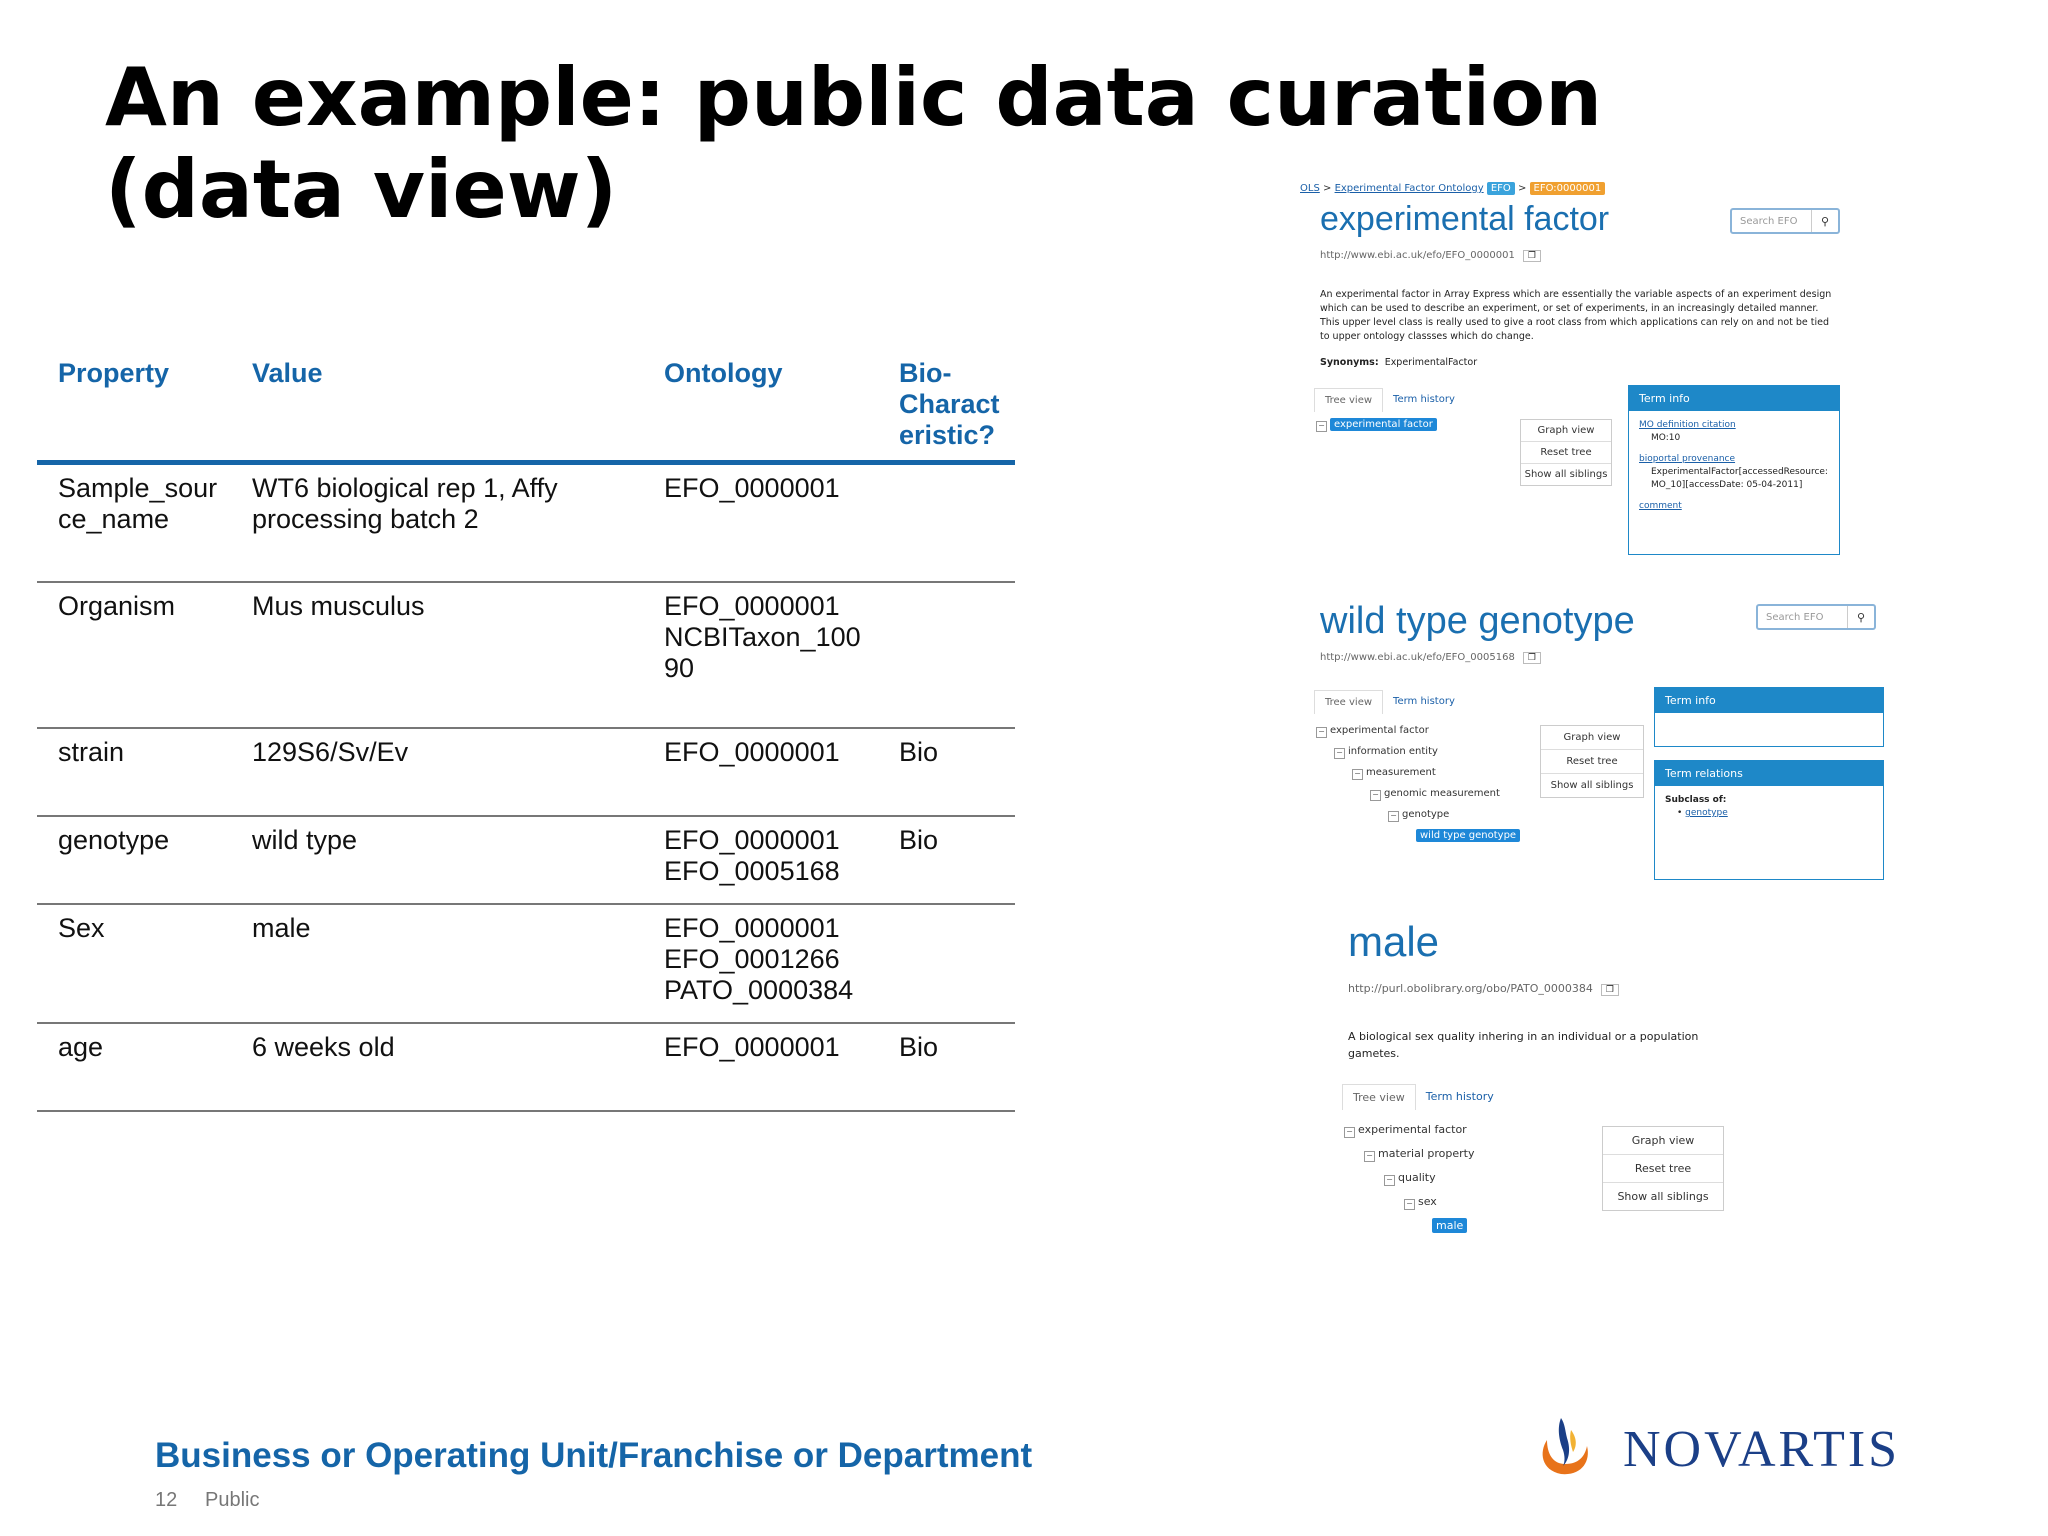 This screenshot has height=1536, width=2048. I want to click on crumb-ontology: Experimental Factor Ontology, so click(1409, 188).